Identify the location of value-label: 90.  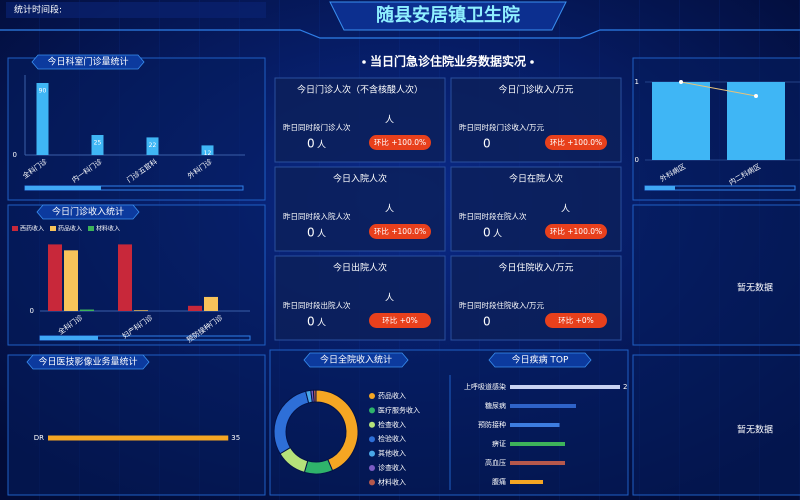
(43, 91).